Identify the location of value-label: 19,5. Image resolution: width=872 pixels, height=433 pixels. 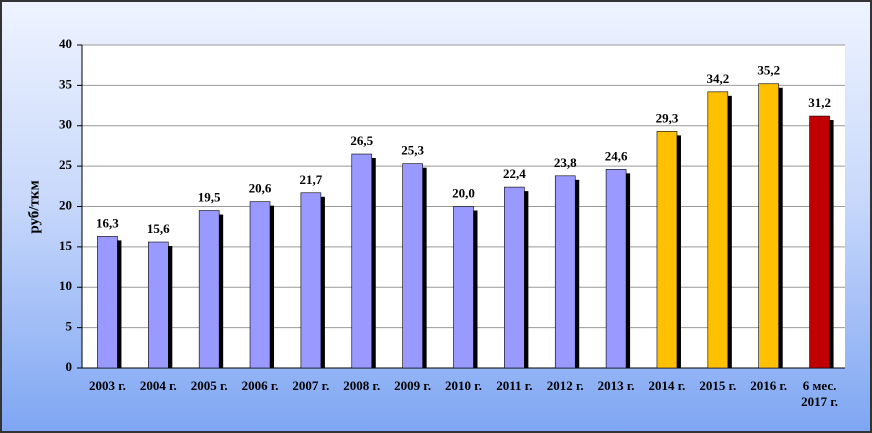
(209, 197).